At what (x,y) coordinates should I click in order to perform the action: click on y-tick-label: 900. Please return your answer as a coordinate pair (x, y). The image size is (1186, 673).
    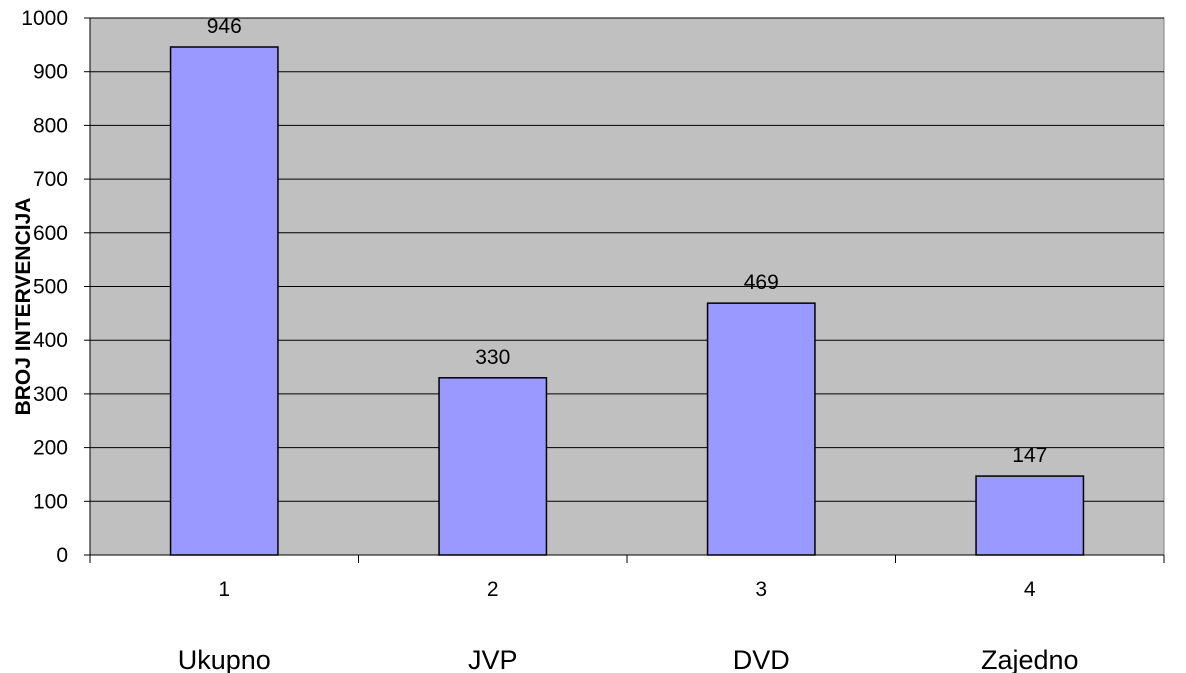
    Looking at the image, I should click on (50, 72).